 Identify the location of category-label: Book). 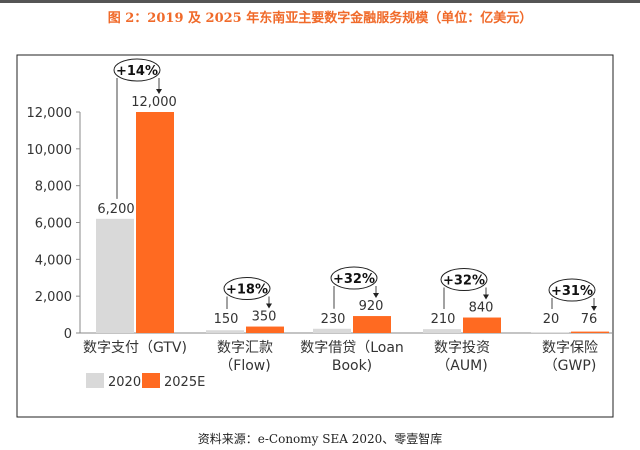
(352, 366).